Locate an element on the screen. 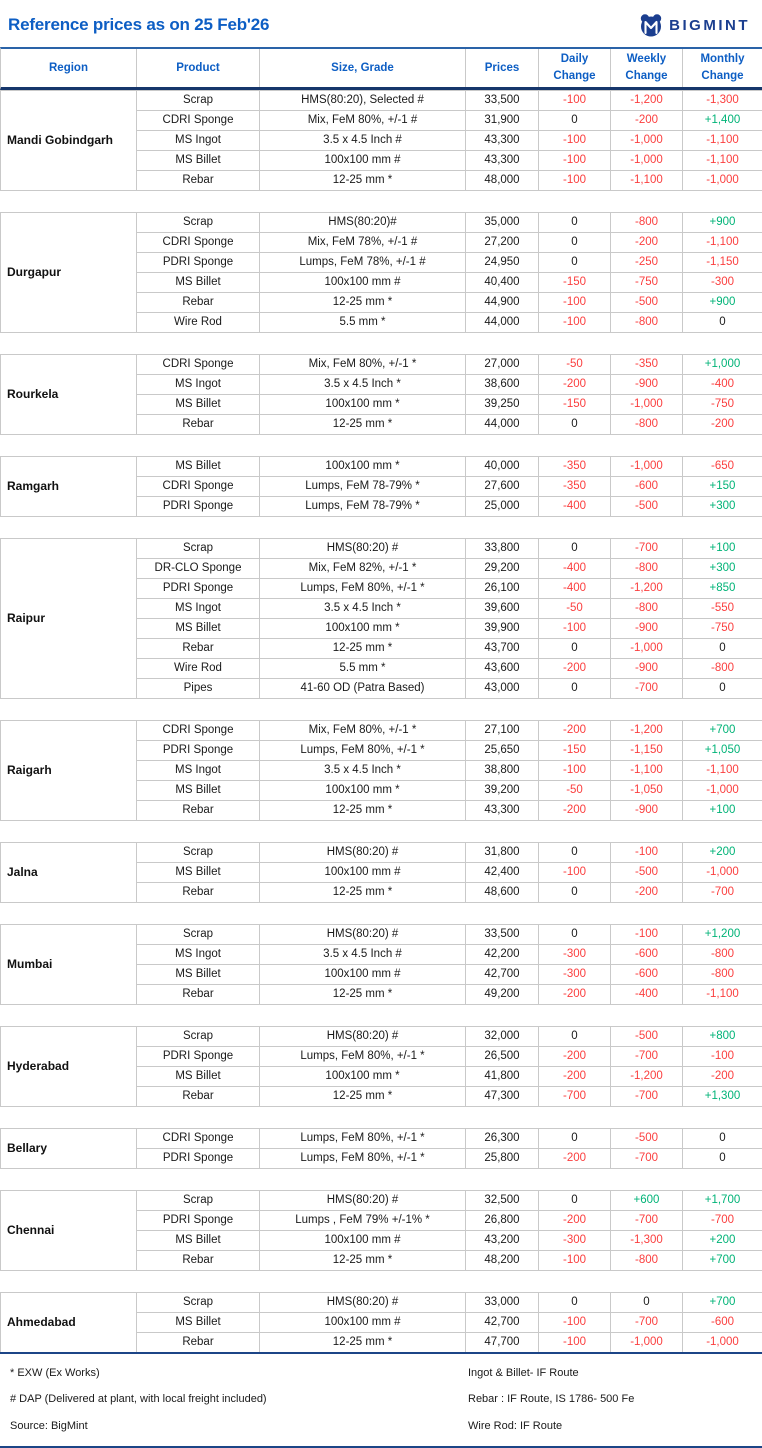 Image resolution: width=762 pixels, height=1448 pixels. table-bottom-rule is located at coordinates (381, 1353).